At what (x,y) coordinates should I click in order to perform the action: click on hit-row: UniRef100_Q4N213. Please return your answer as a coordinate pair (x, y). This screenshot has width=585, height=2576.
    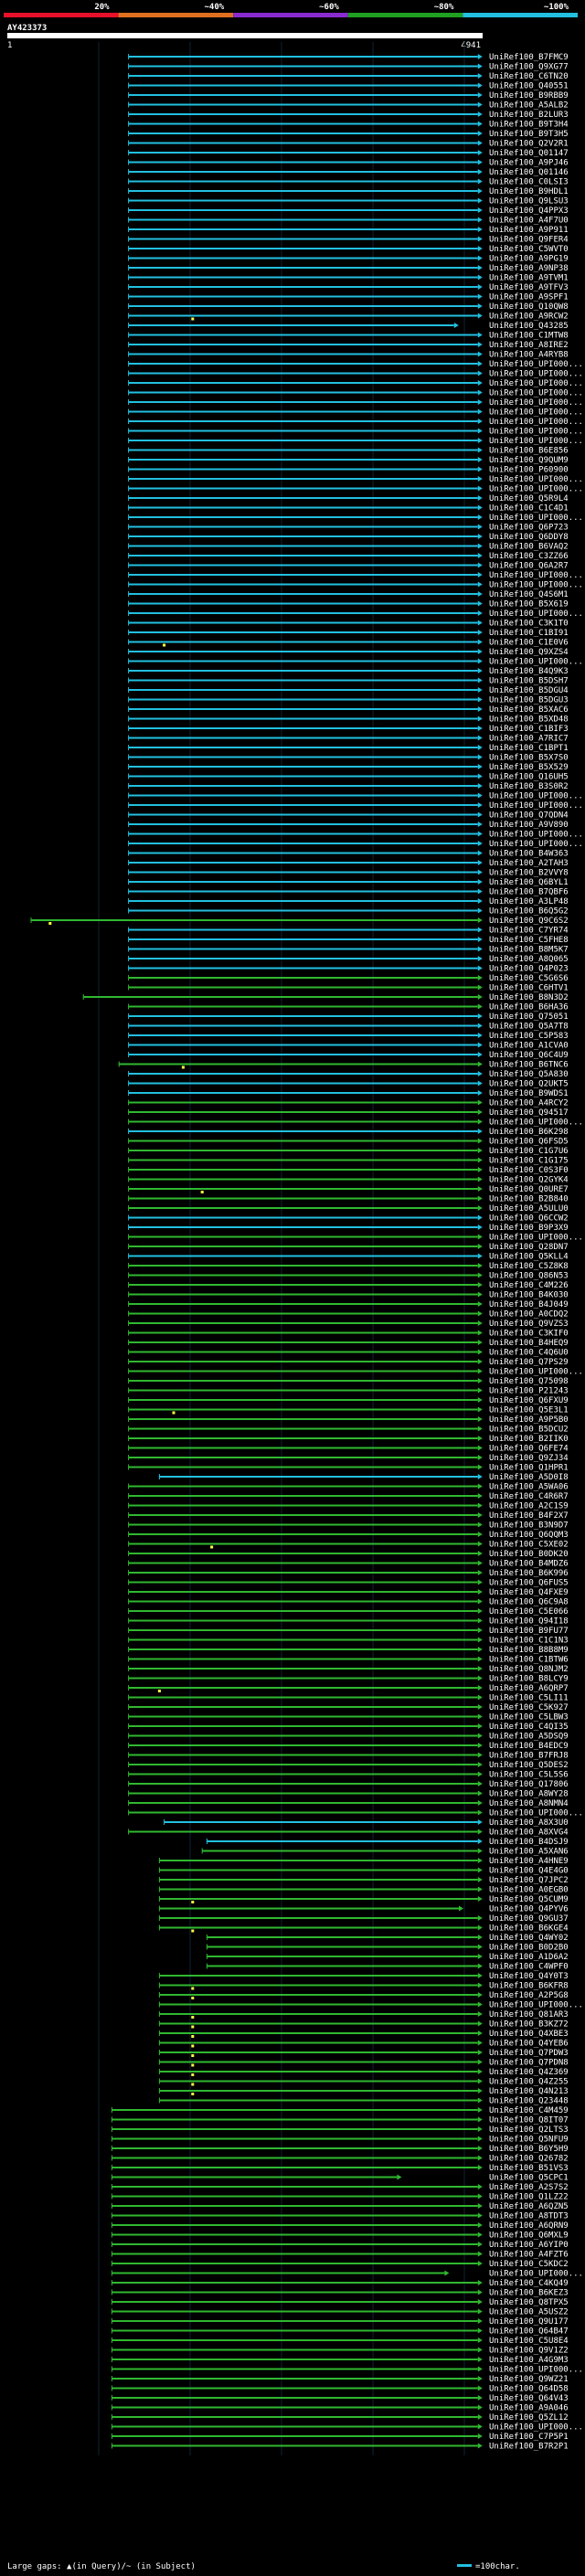
    Looking at the image, I should click on (364, 2091).